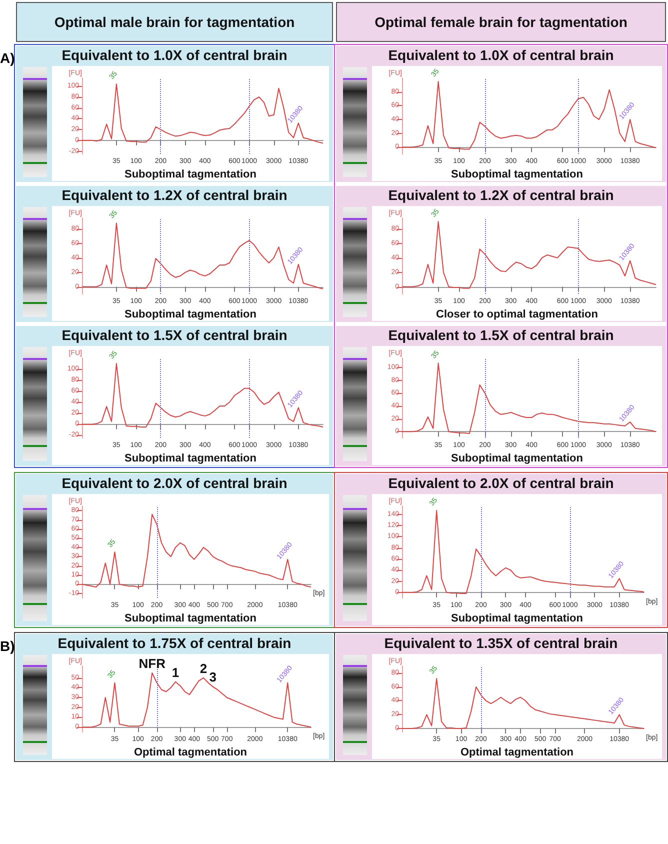 Image resolution: width=668 pixels, height=844 pixels. Describe the element at coordinates (8, 59) in the screenshot. I see `text: A)` at that location.